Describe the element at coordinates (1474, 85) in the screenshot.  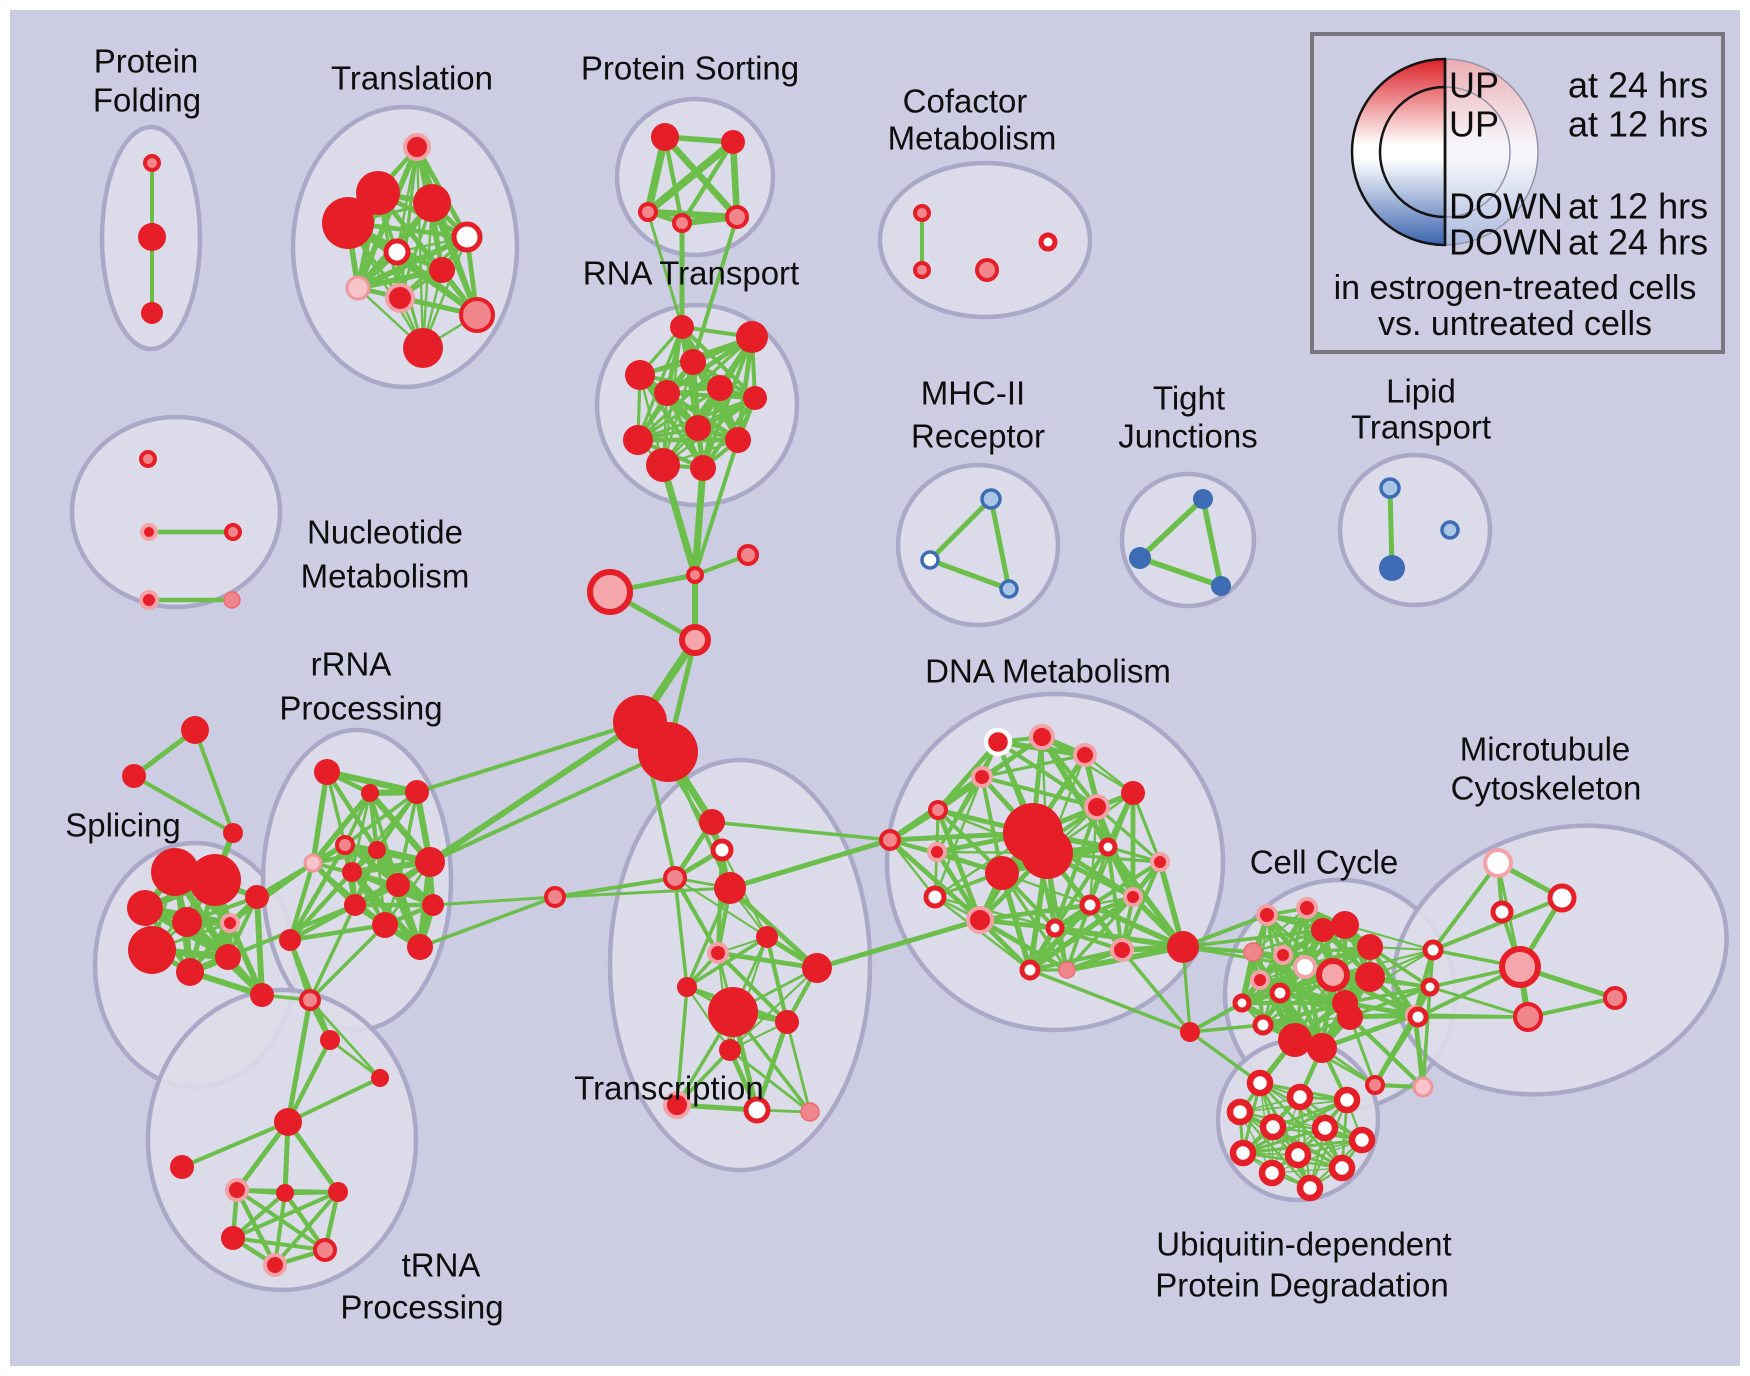
I see `legend-direction-label-0: UP` at that location.